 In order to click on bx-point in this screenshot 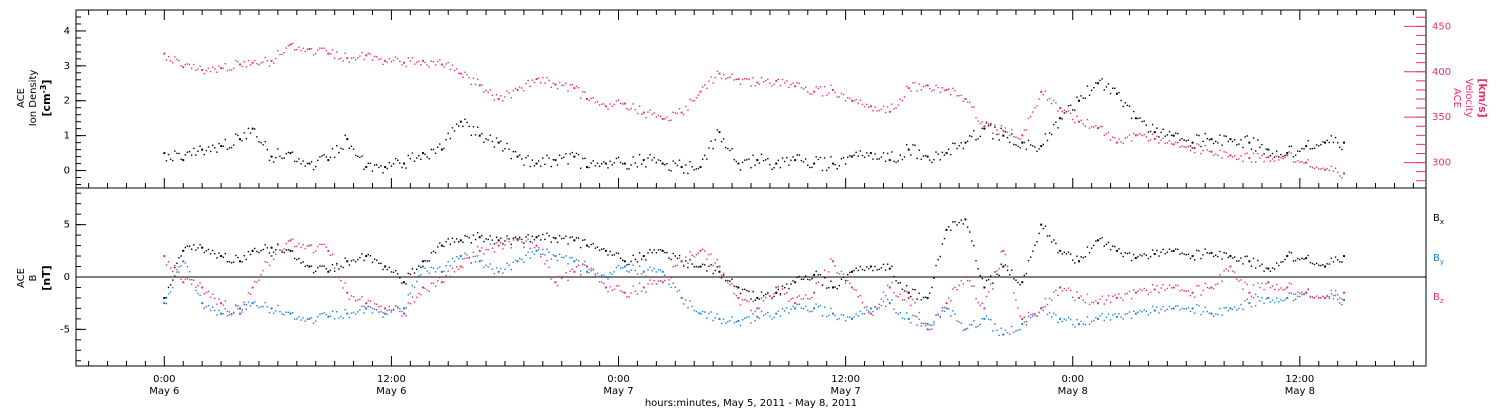, I will do `click(1192, 256)`.